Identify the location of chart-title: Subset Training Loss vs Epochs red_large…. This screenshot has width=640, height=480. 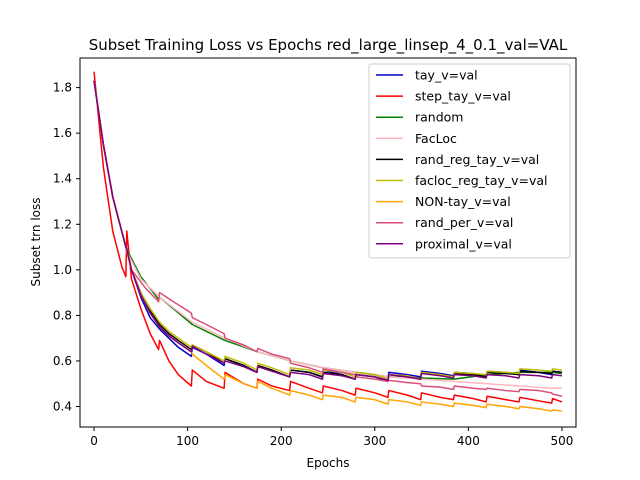
(328, 45).